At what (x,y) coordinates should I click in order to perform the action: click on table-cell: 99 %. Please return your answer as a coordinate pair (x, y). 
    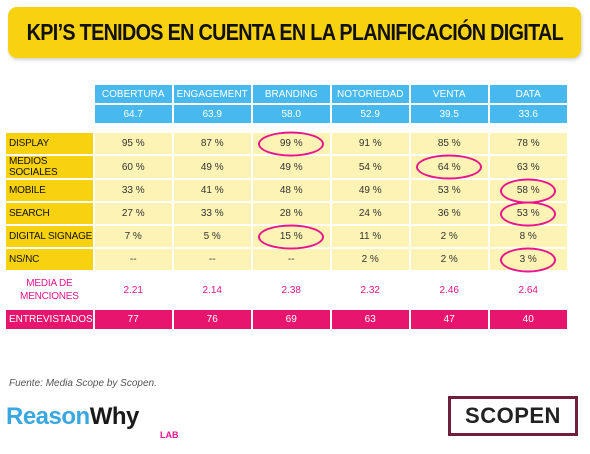
    Looking at the image, I should click on (291, 143).